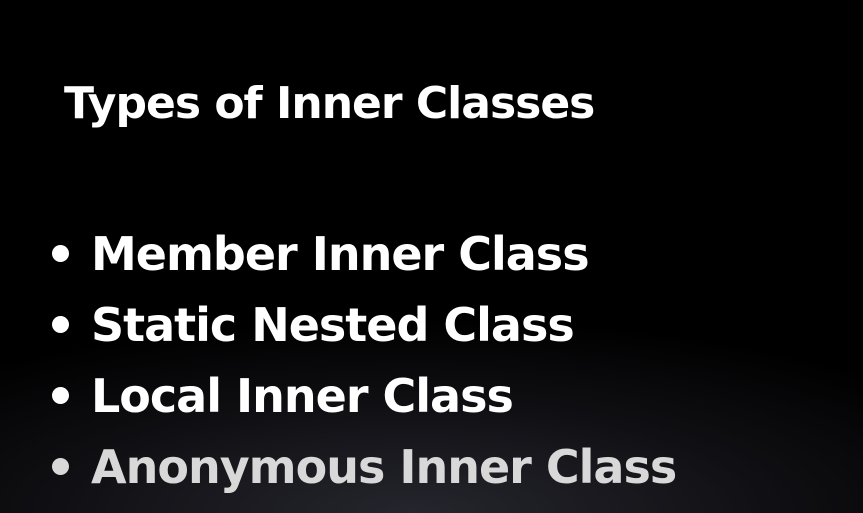 This screenshot has height=513, width=863. I want to click on bullet-item-member-inner-class: Member Inner Class, so click(338, 253).